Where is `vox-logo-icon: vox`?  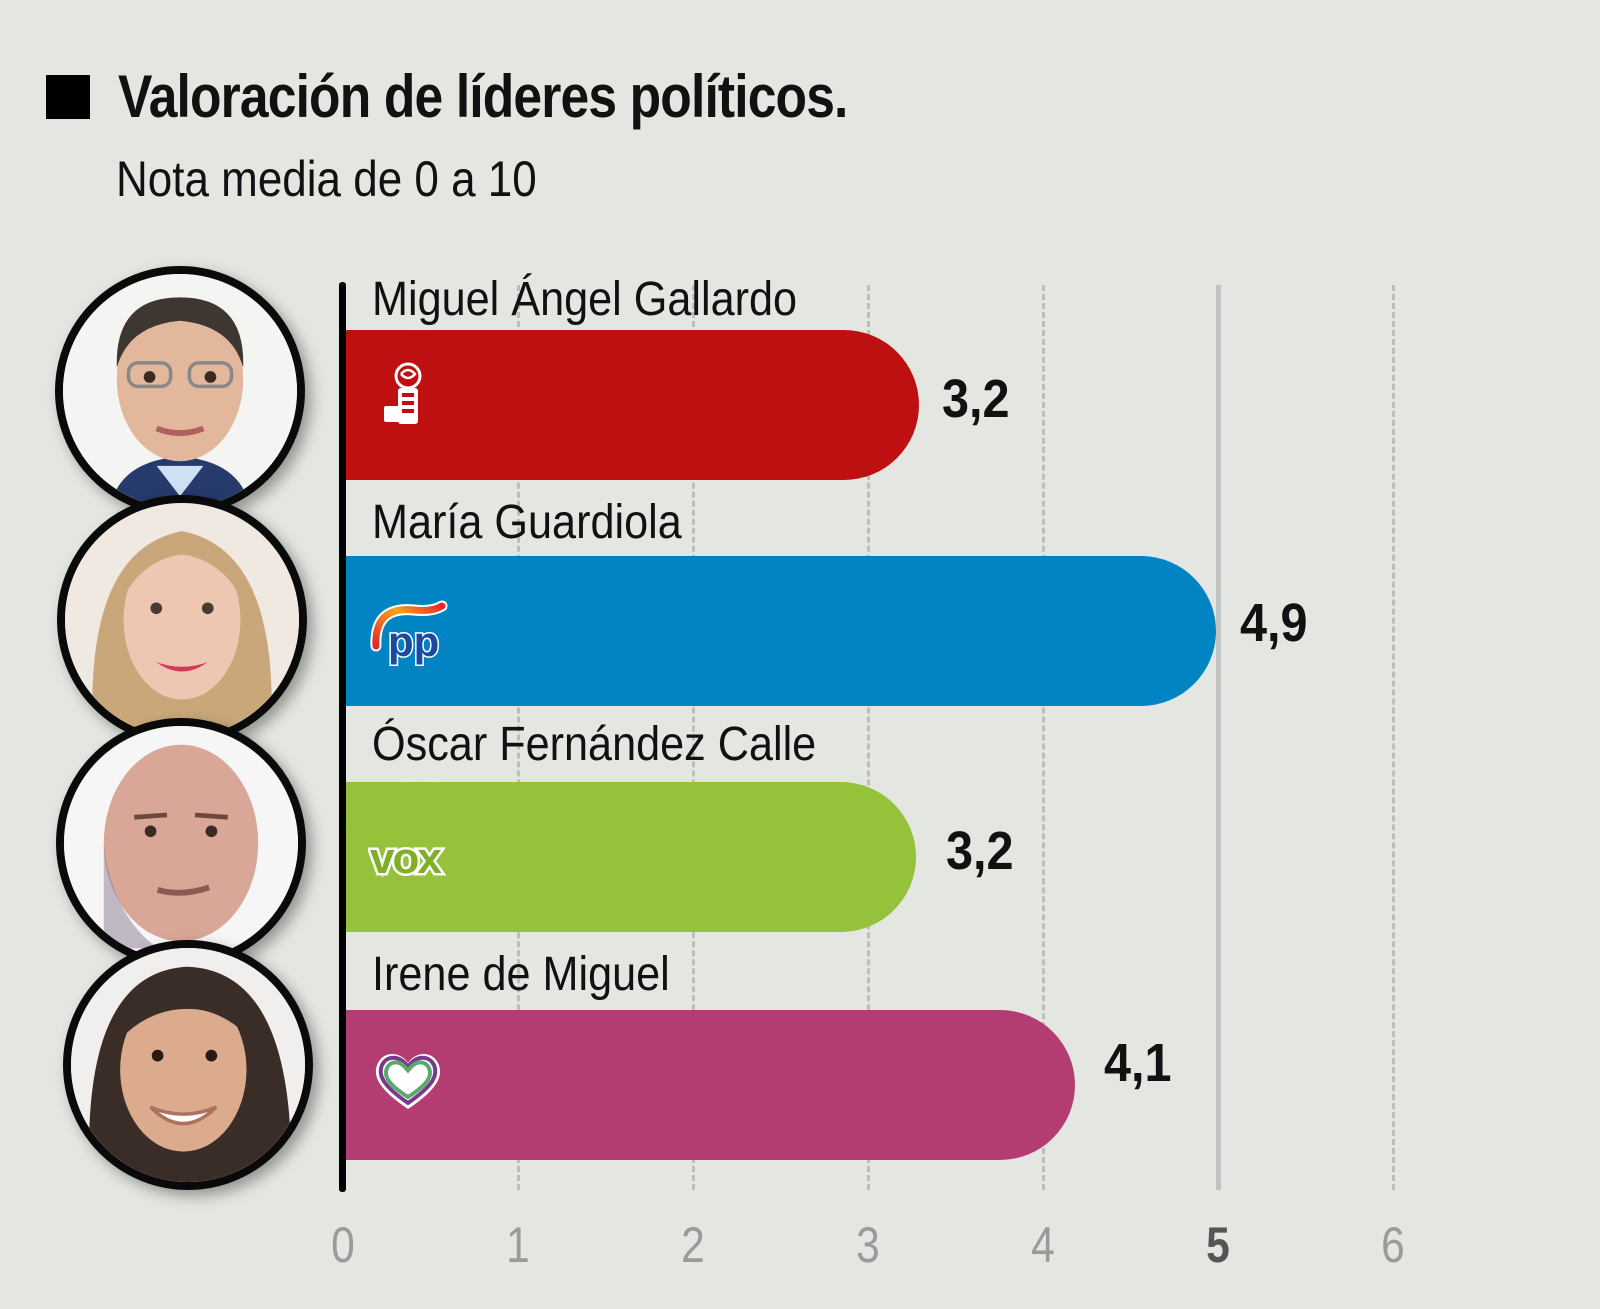 vox-logo-icon: vox is located at coordinates (407, 859).